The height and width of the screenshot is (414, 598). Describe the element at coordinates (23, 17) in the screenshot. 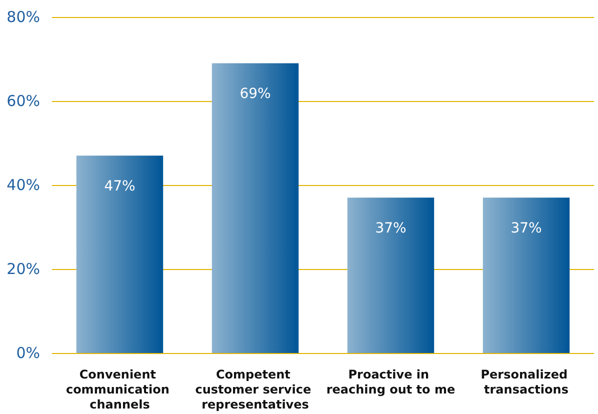

I see `y-tick-label: 80%` at that location.